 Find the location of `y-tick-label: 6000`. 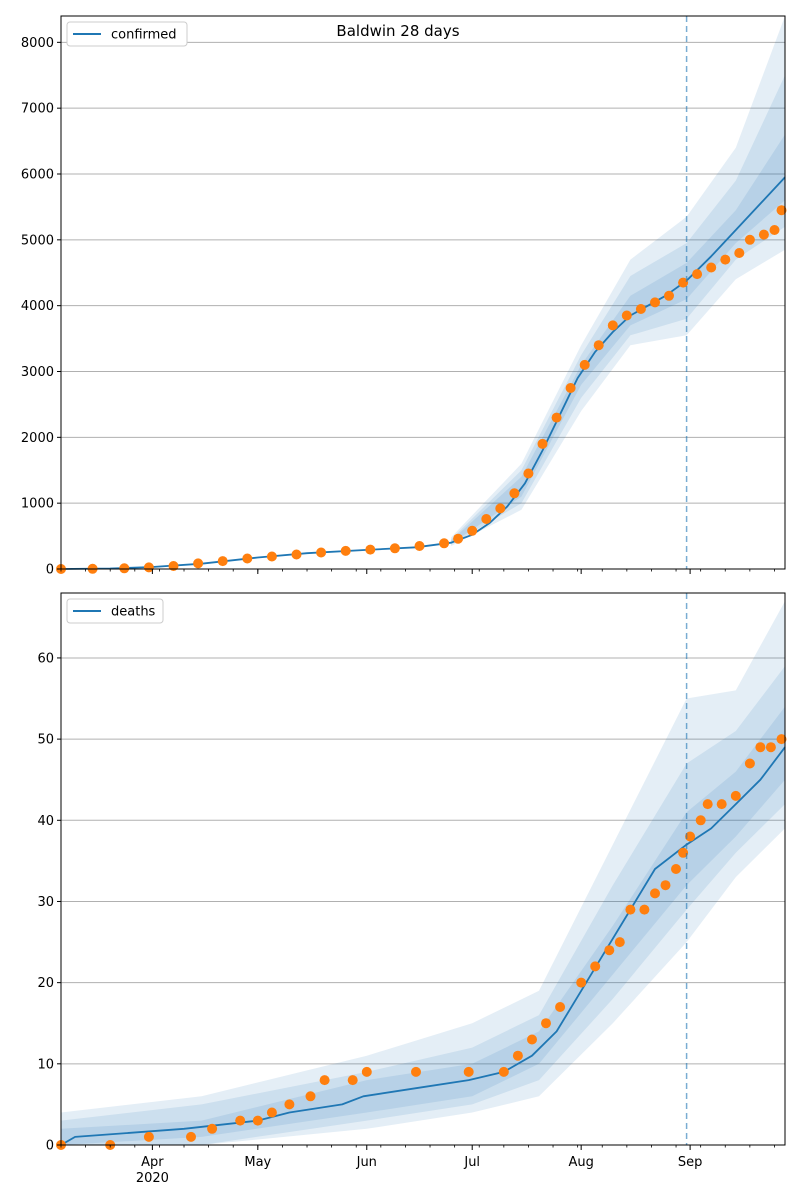

y-tick-label: 6000 is located at coordinates (37, 175).